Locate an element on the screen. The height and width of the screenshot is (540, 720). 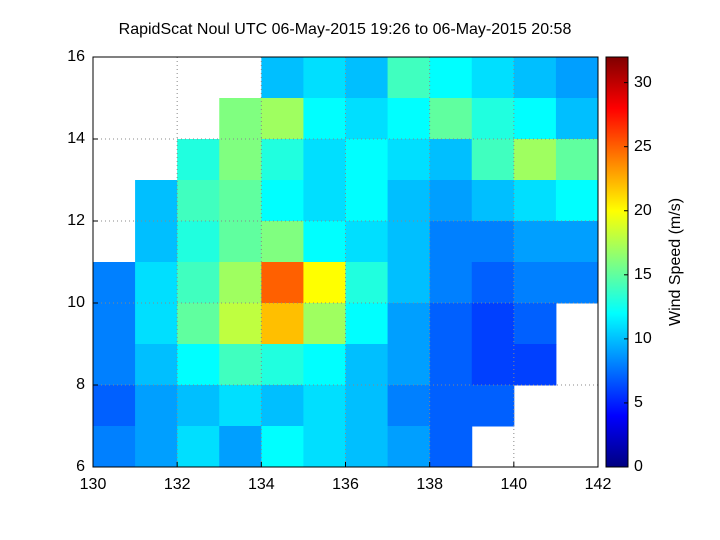
colorbar is located at coordinates (617, 262).